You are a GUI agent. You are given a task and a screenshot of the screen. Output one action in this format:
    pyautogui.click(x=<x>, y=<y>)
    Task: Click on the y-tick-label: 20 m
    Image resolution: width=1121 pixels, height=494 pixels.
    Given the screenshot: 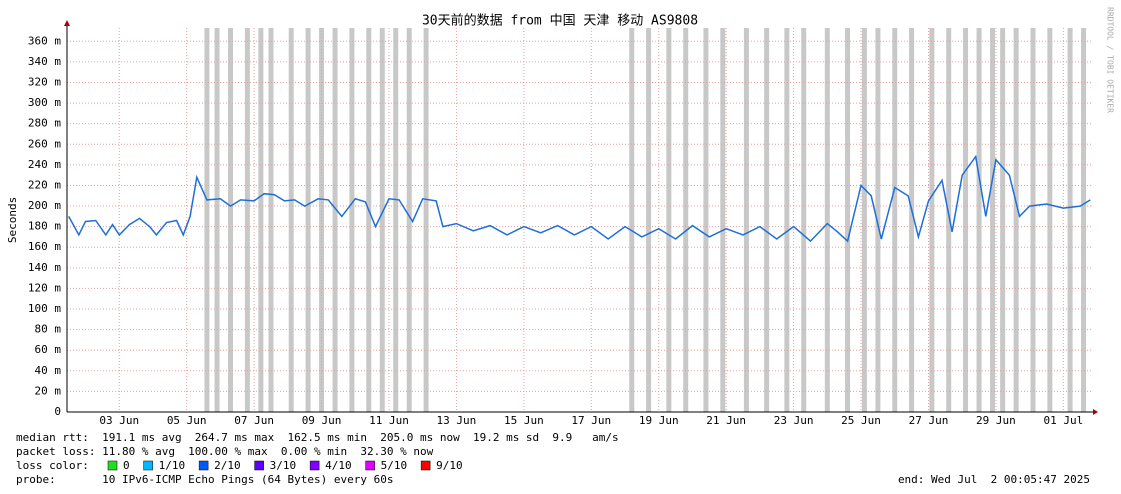 What is the action you would take?
    pyautogui.click(x=48, y=390)
    